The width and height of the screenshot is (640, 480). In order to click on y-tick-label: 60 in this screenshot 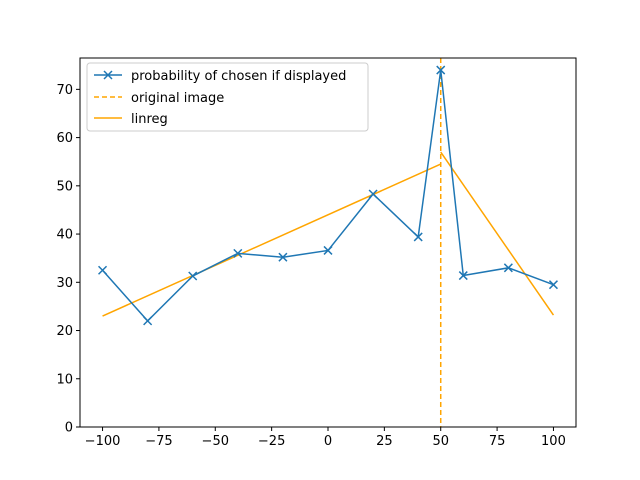, I will do `click(64, 138)`.